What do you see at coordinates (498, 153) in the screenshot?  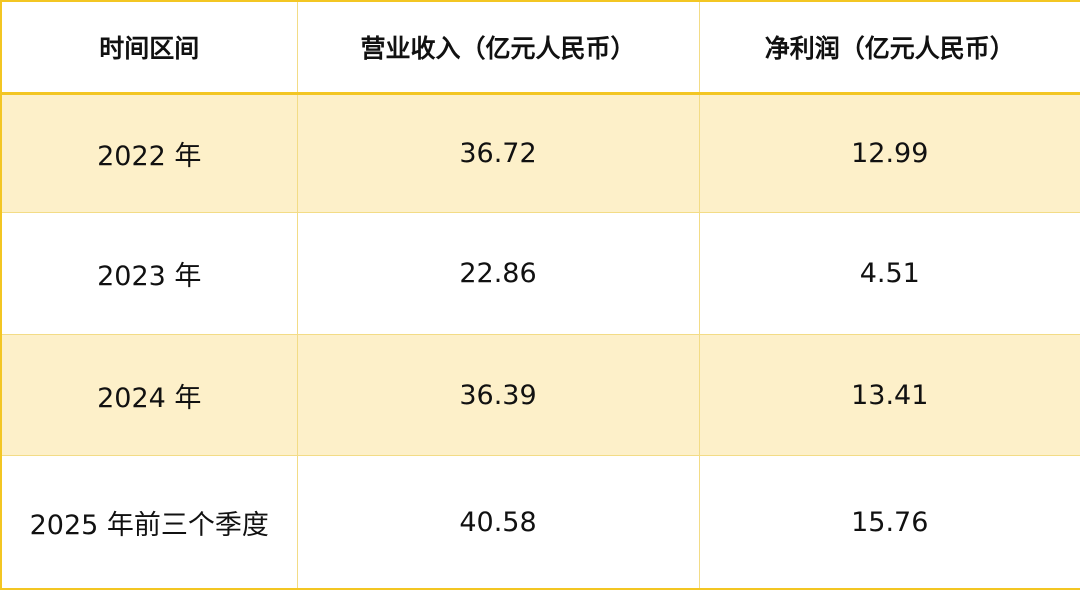 I see `revenue-cell: 36.72` at bounding box center [498, 153].